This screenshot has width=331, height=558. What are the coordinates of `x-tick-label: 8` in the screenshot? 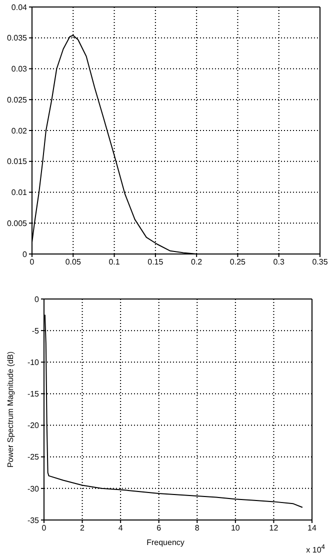 It's located at (197, 528).